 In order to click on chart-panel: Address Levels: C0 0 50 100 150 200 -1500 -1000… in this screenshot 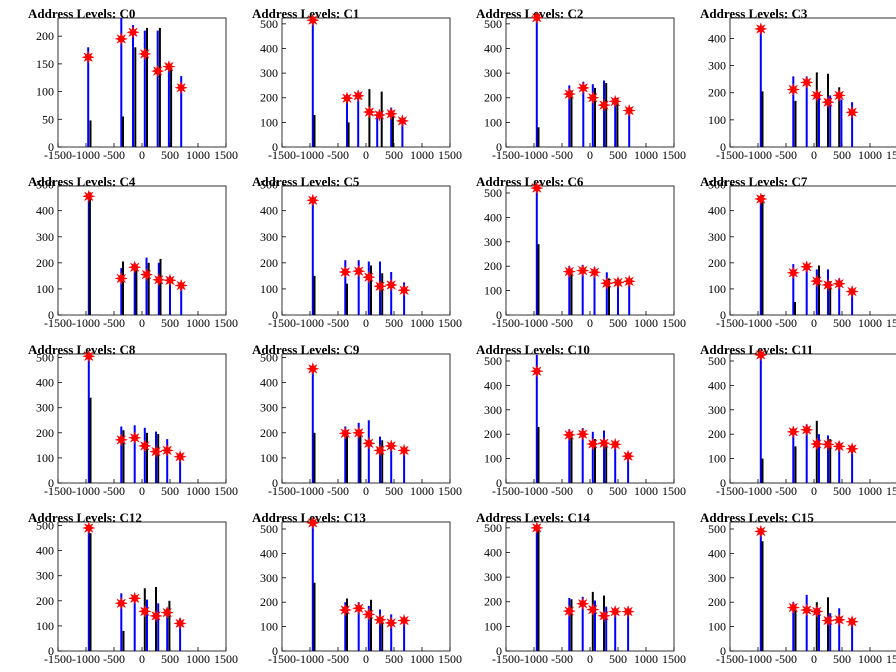, I will do `click(133, 84)`.